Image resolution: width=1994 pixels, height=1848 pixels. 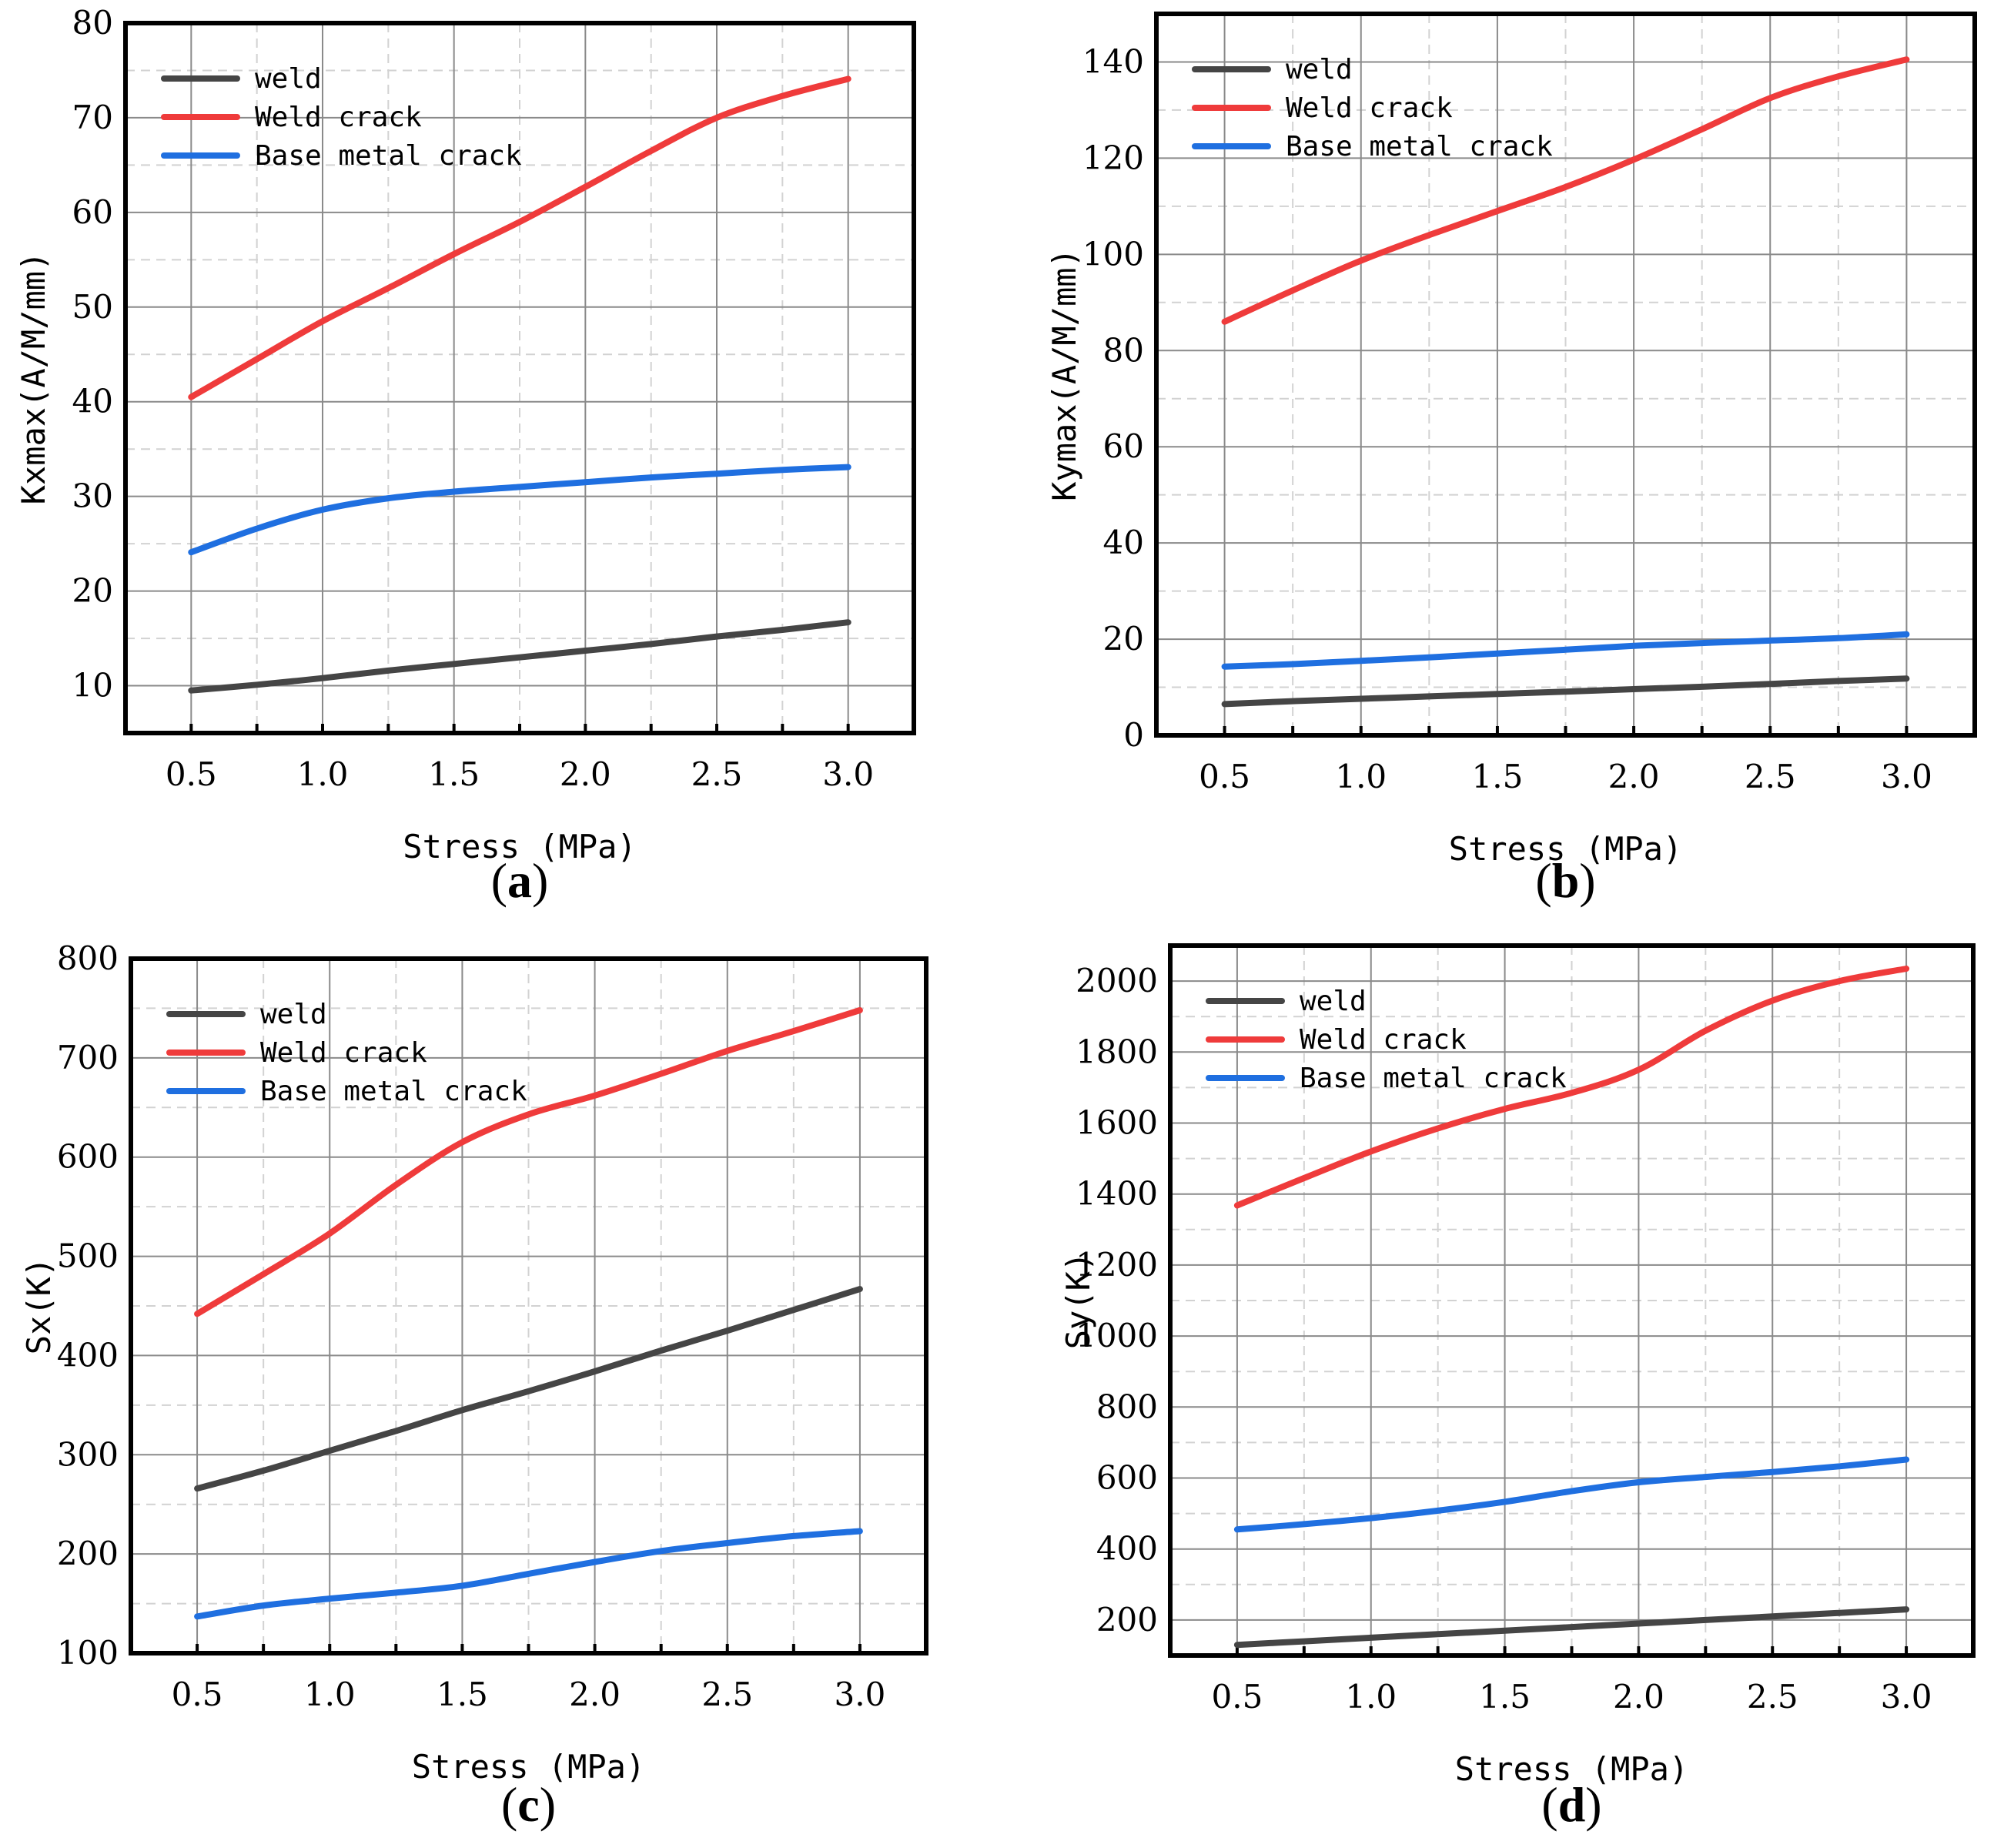 I want to click on y-tick-label: 500, so click(x=88, y=1256).